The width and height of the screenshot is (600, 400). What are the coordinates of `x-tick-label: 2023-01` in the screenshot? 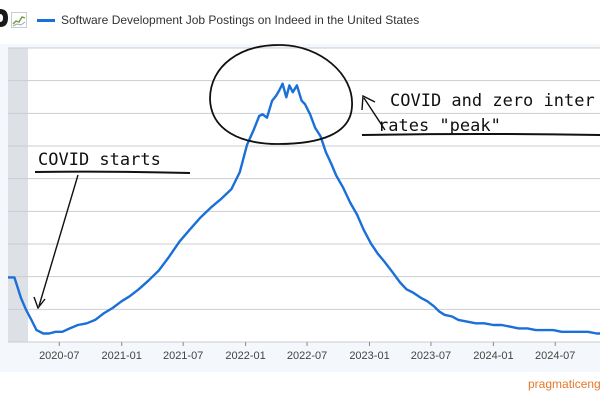 It's located at (369, 356).